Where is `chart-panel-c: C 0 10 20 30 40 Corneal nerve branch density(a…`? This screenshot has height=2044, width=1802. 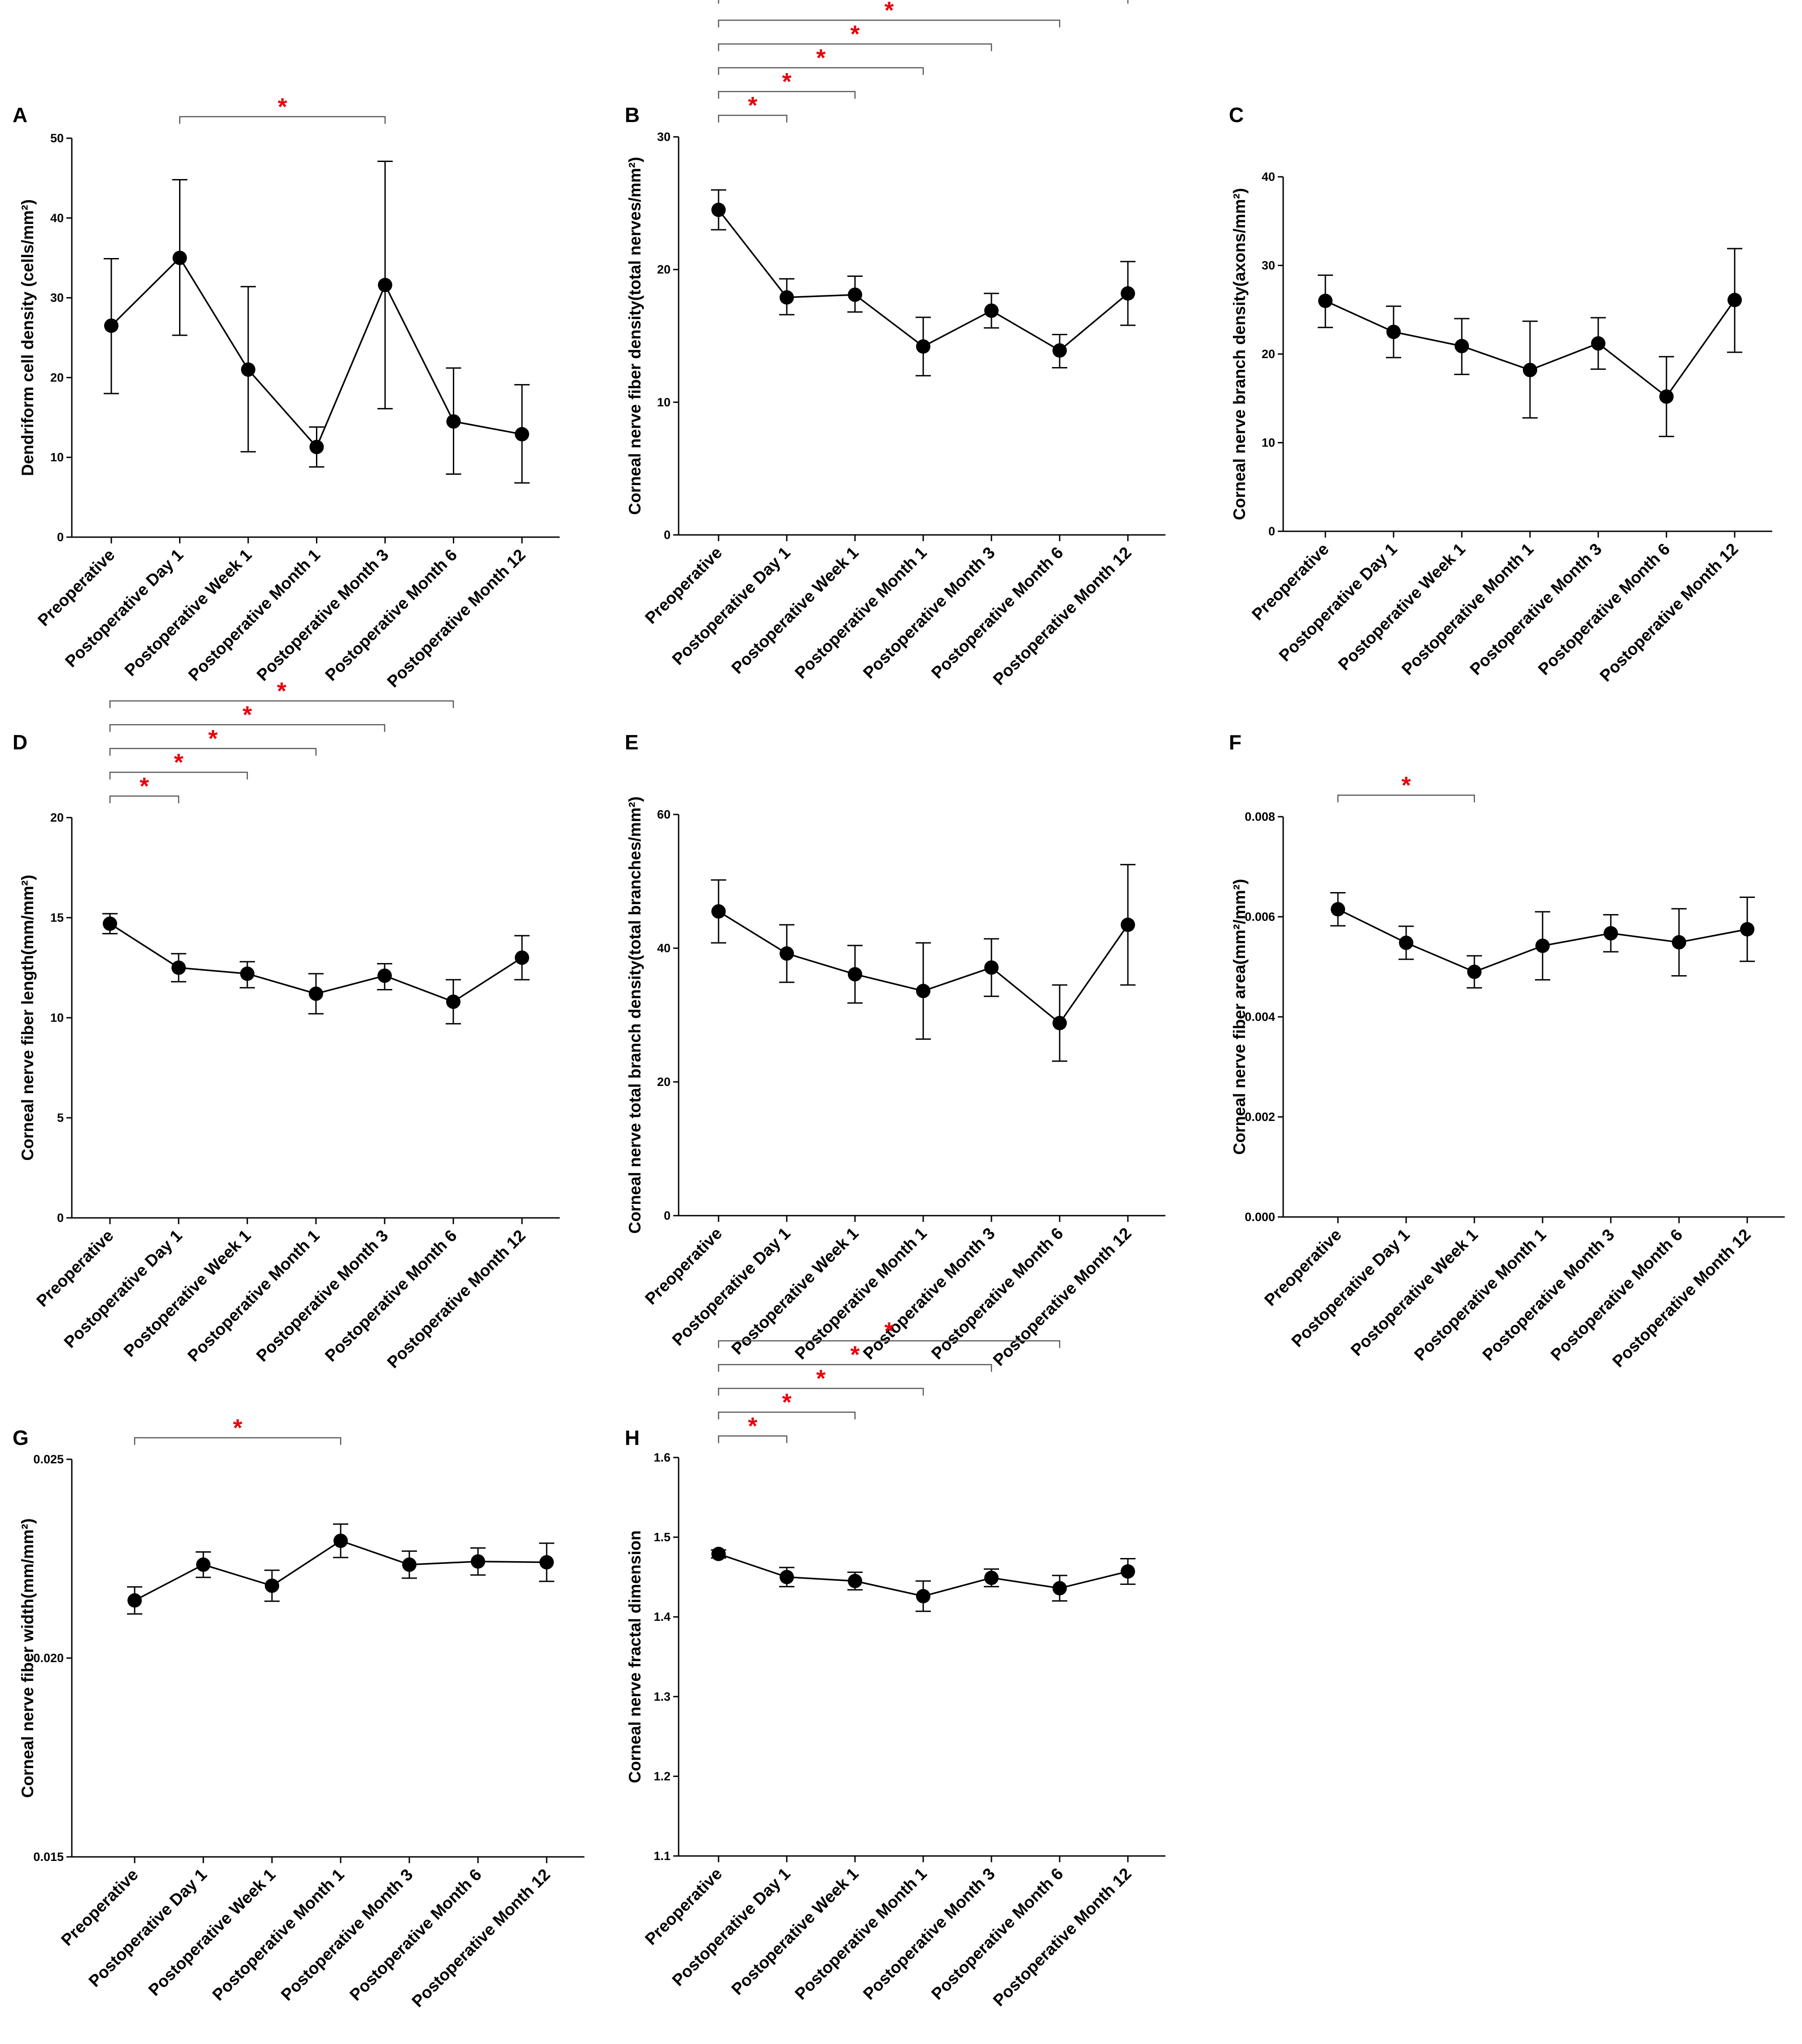
chart-panel-c: C 0 10 20 30 40 Corneal nerve branch density(a… is located at coordinates (1500, 394).